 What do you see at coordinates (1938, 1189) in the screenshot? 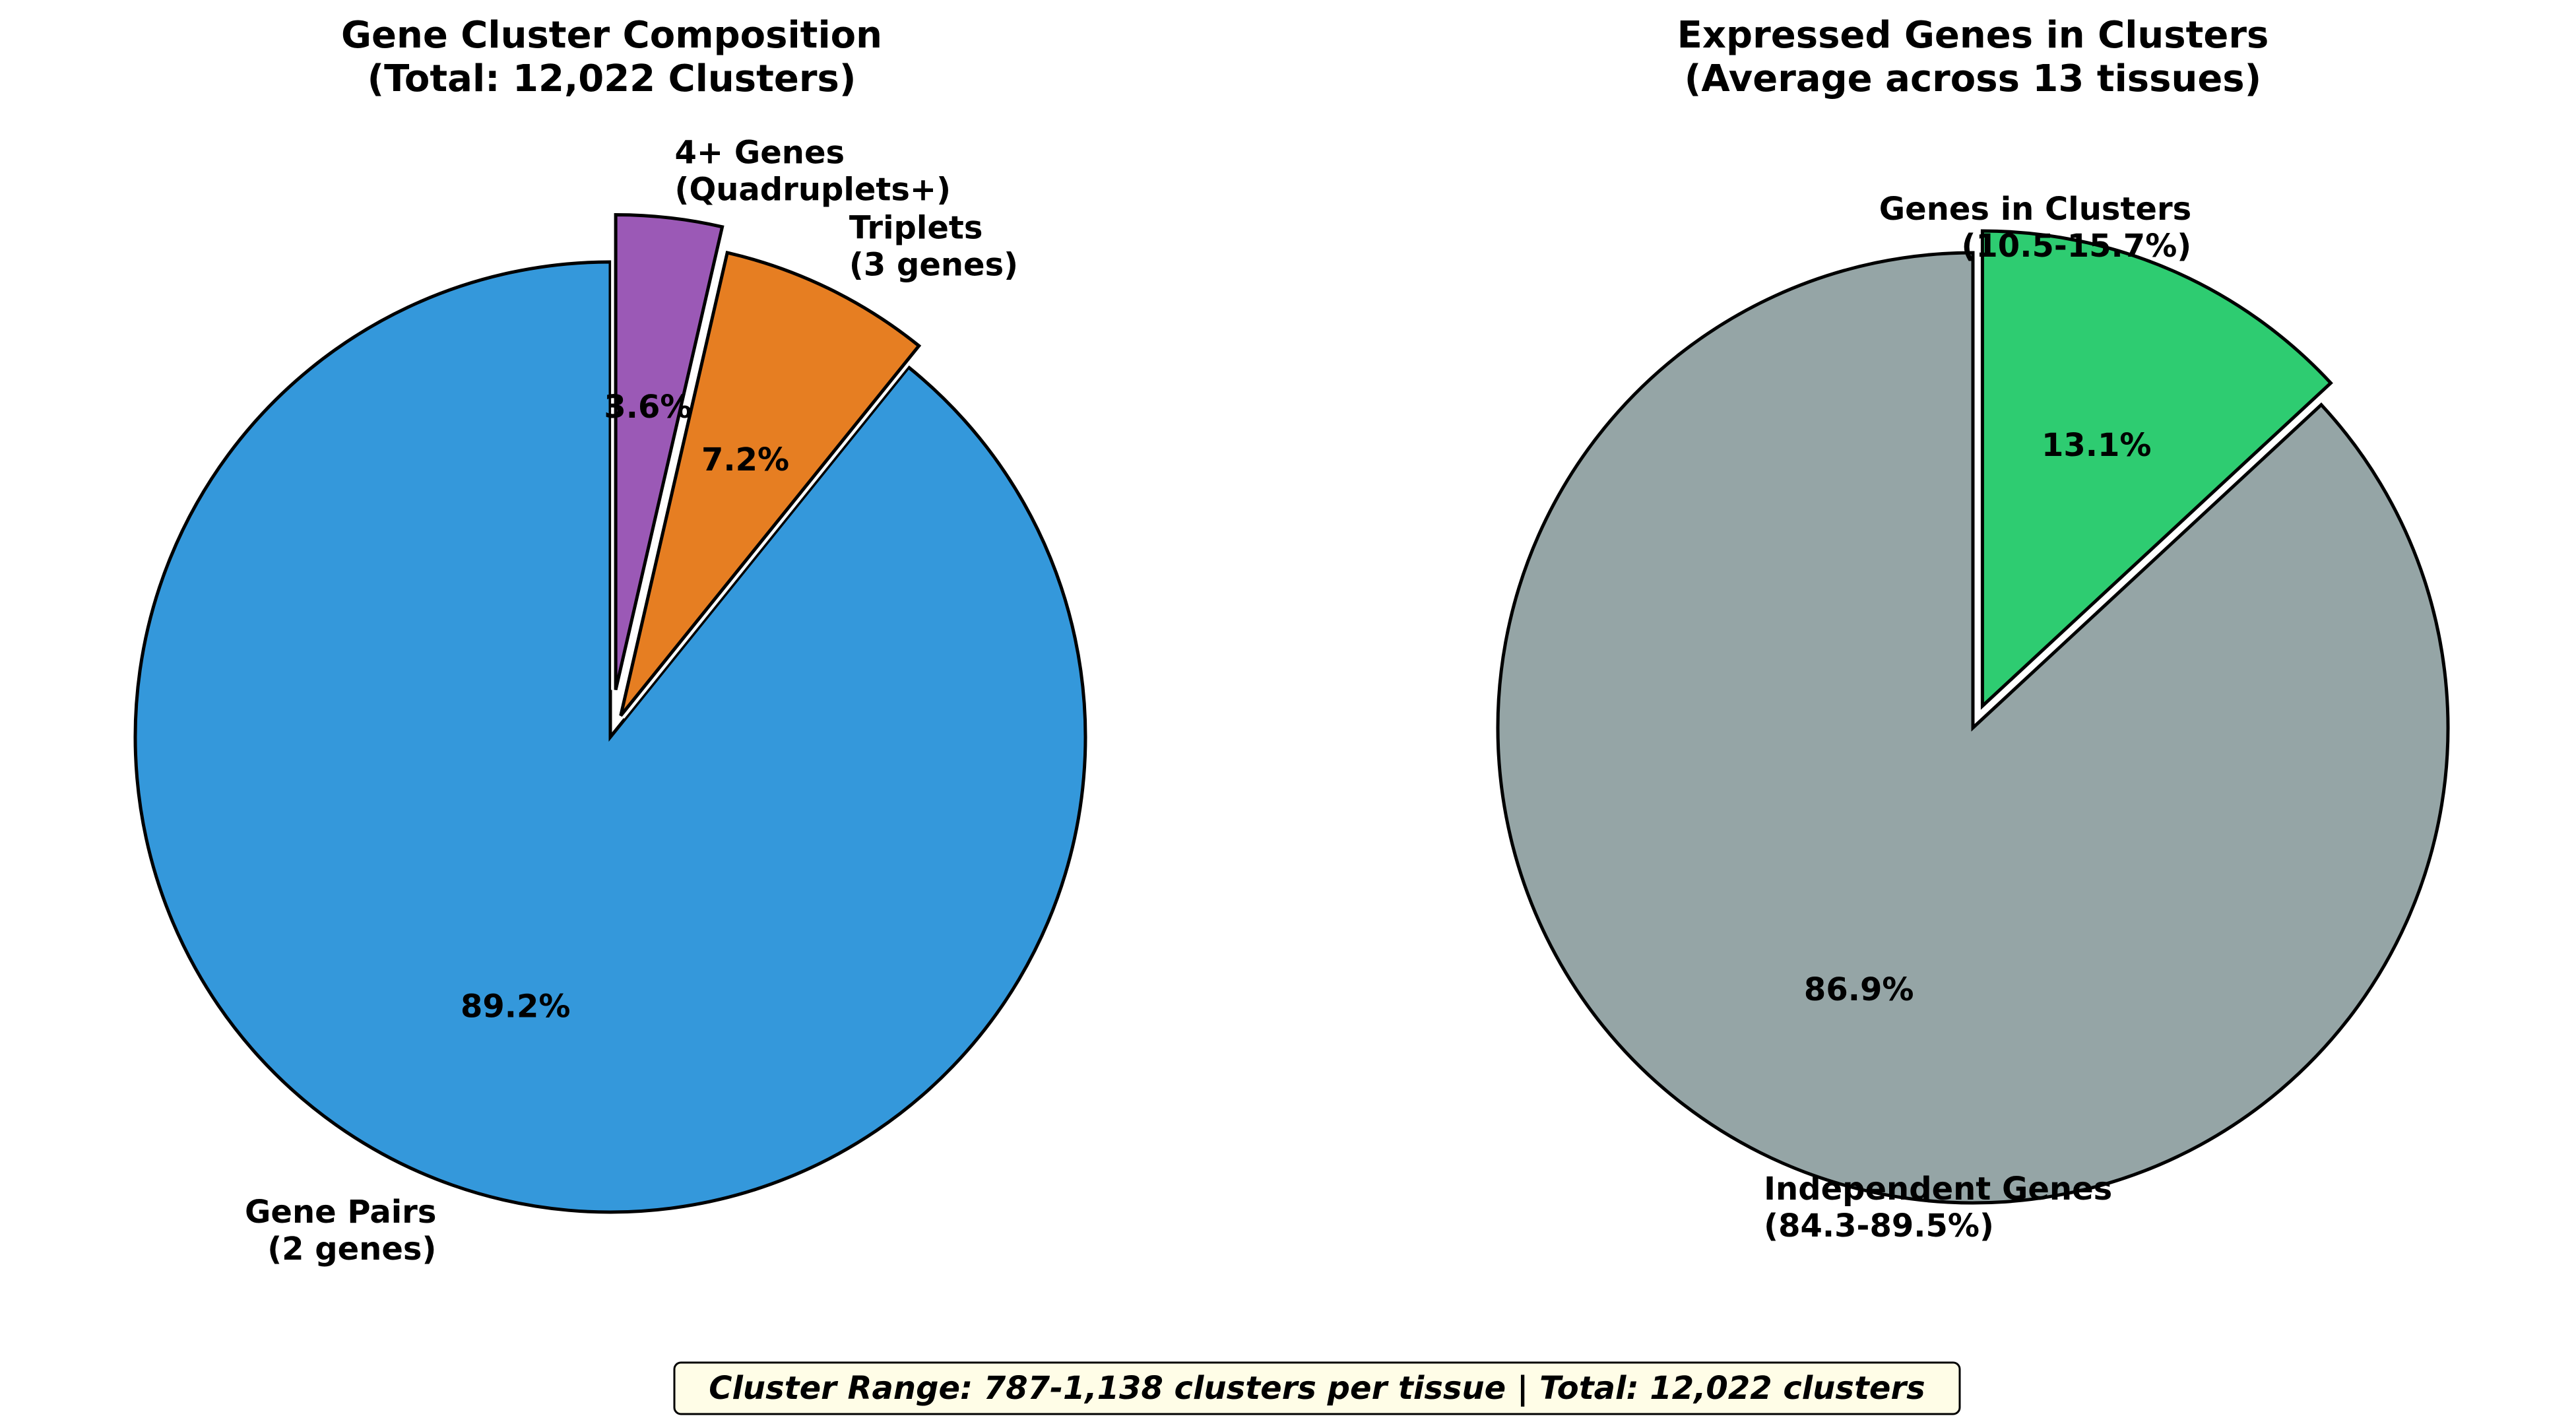
I see `pie-2-slice-1-label-line-1: Independent Genes` at bounding box center [1938, 1189].